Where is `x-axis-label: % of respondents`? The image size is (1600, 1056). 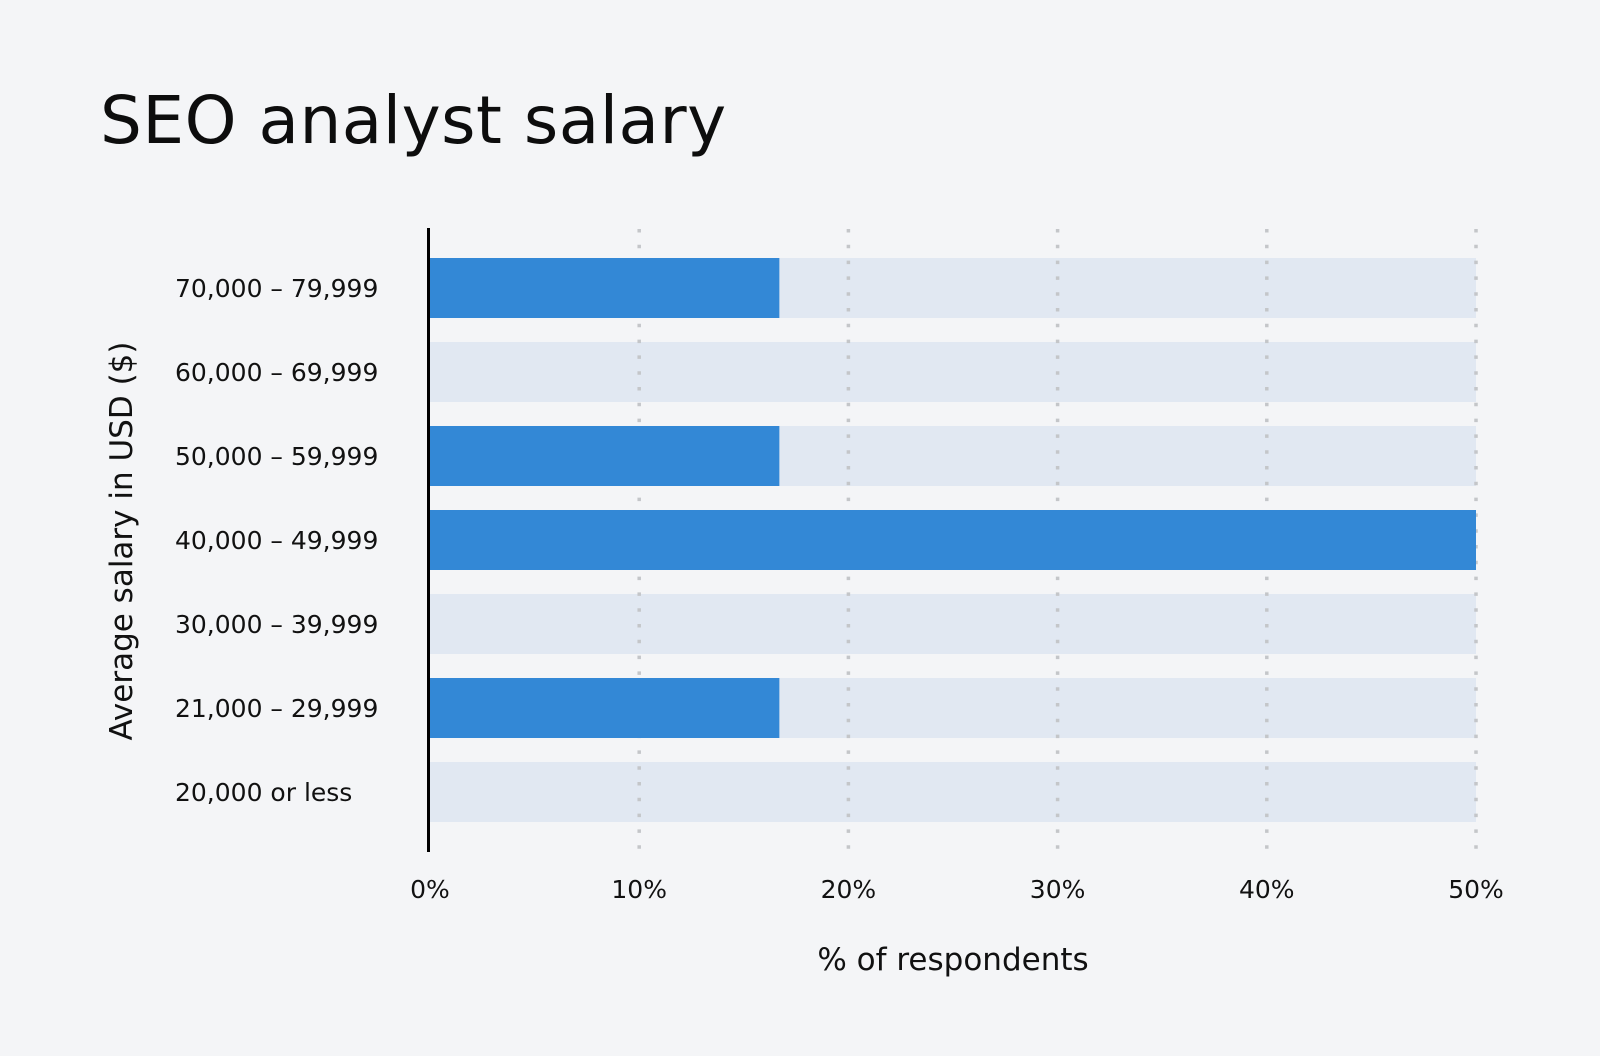 x-axis-label: % of respondents is located at coordinates (952, 960).